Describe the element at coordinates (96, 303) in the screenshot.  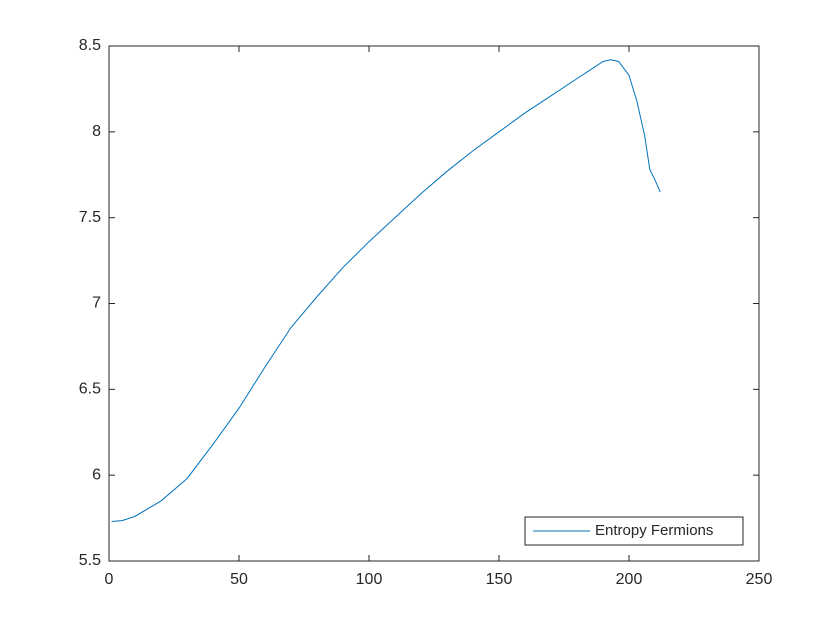
I see `y-tick-label: 7` at that location.